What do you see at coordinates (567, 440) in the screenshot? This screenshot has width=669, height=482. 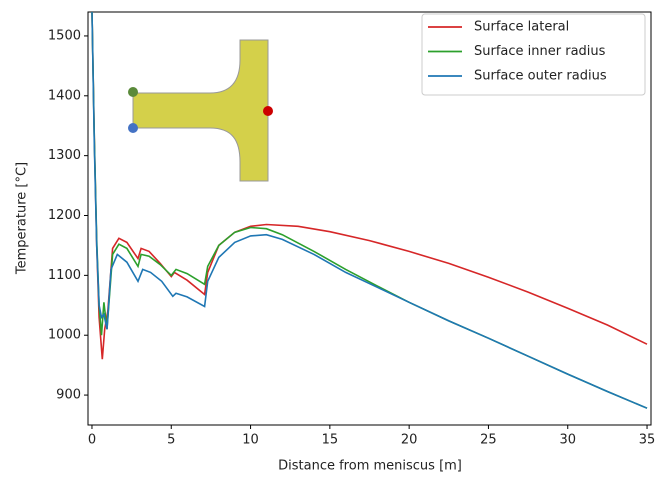 I see `x-tick-label: 30` at bounding box center [567, 440].